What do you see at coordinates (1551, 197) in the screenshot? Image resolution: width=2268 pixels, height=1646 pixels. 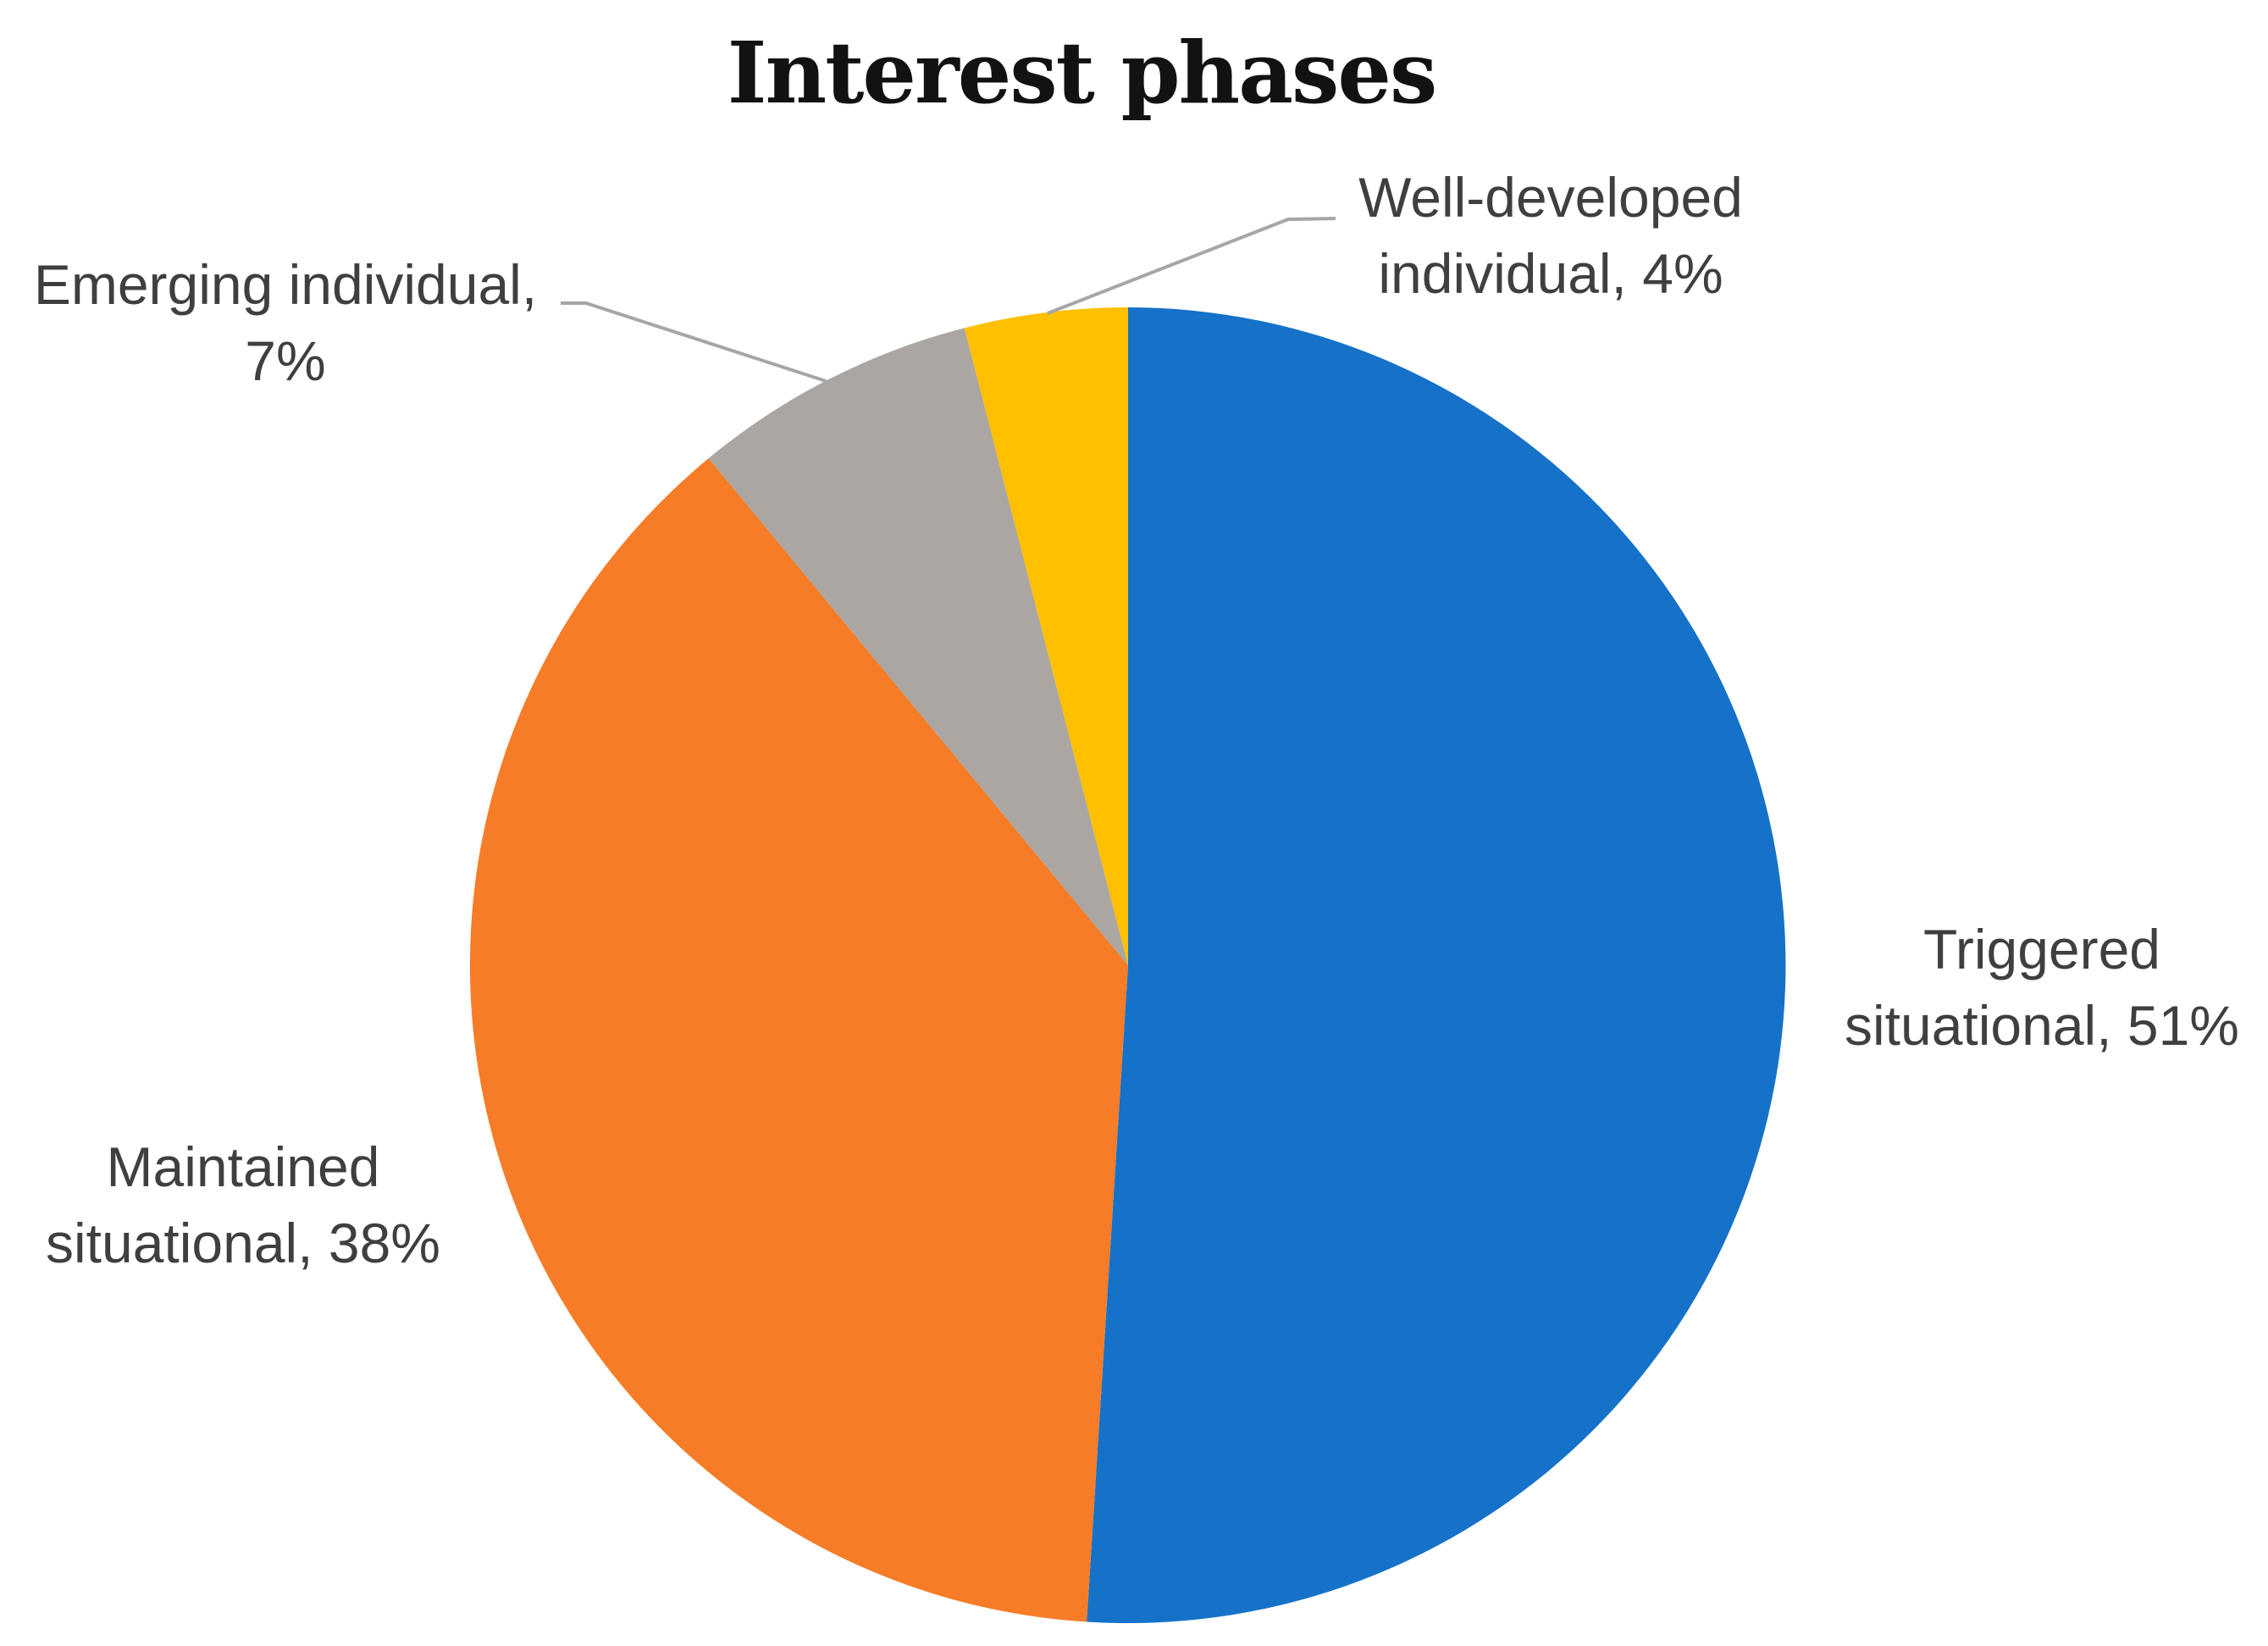 I see `data-label-line: Well-developed` at bounding box center [1551, 197].